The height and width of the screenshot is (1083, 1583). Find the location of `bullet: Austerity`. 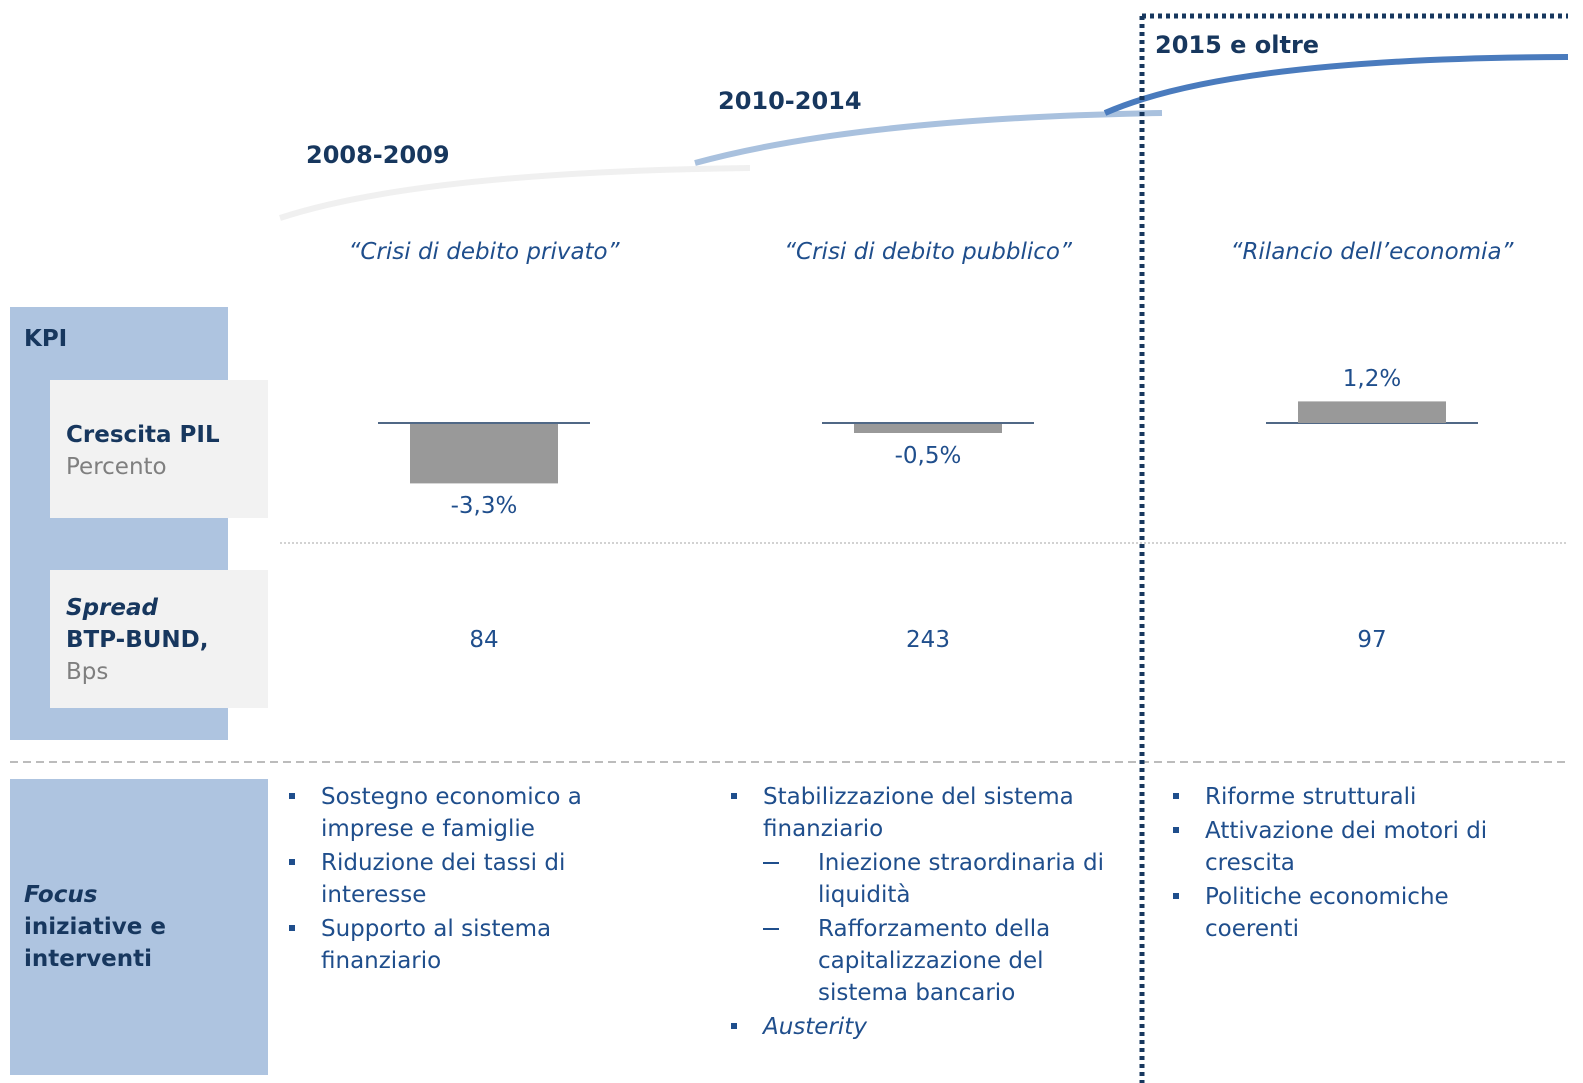

bullet: Austerity is located at coordinates (924, 1027).